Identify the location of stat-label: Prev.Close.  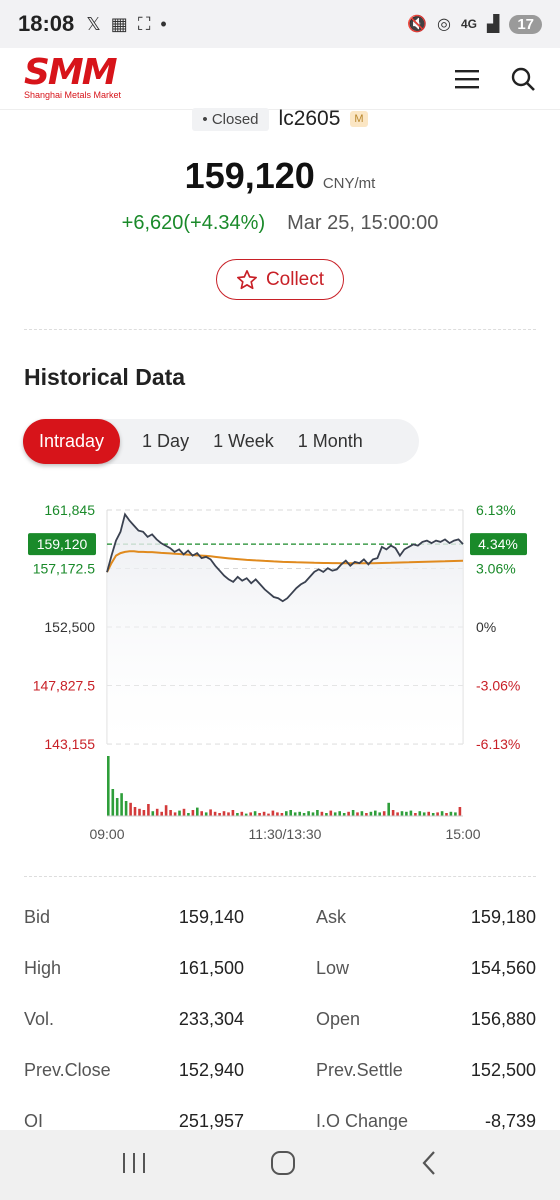
(67, 1070).